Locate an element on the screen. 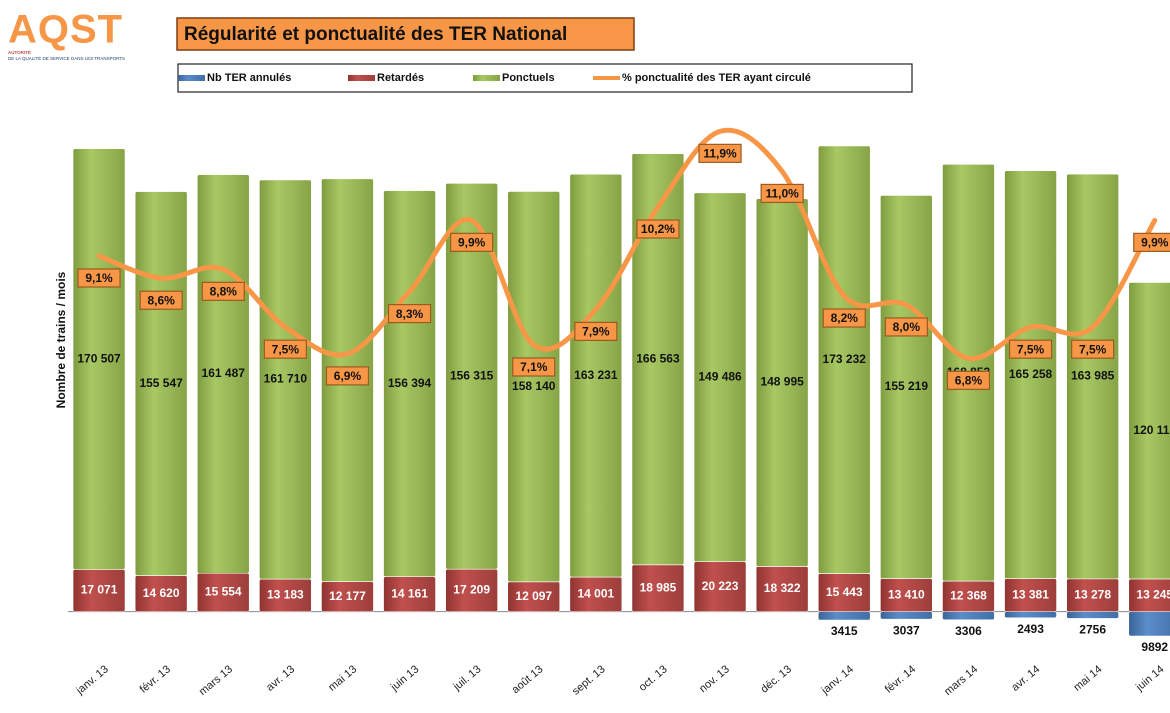 This screenshot has height=713, width=1170. logo-name: AQST is located at coordinates (65, 30).